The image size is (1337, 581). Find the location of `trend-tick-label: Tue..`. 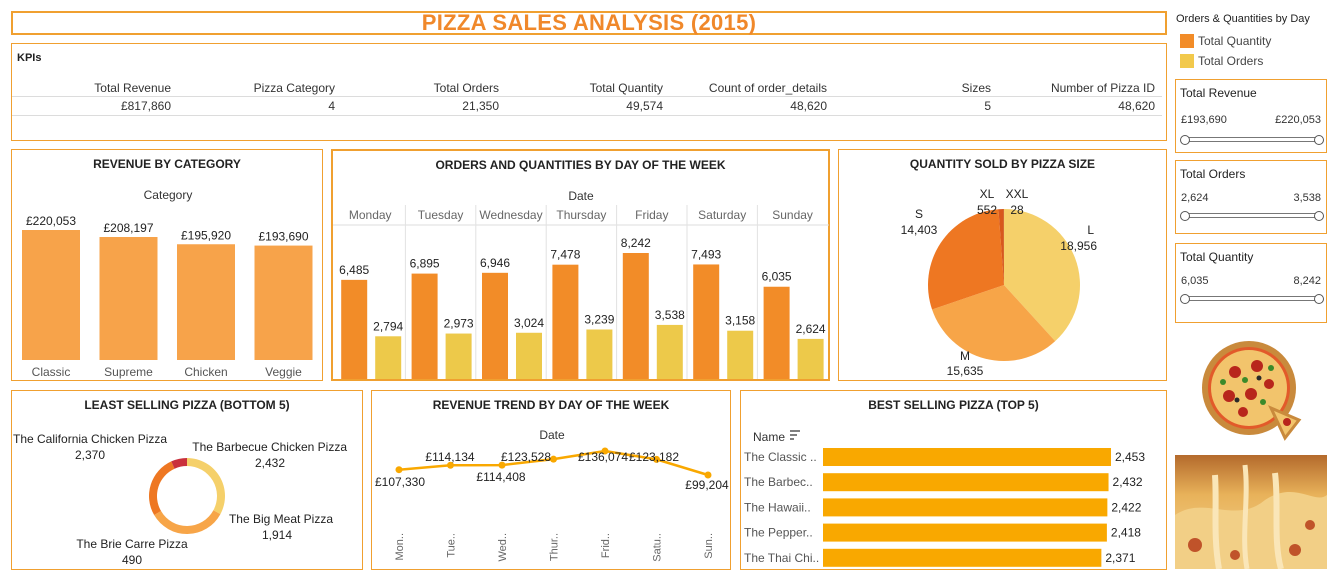

trend-tick-label: Tue.. is located at coordinates (452, 545).